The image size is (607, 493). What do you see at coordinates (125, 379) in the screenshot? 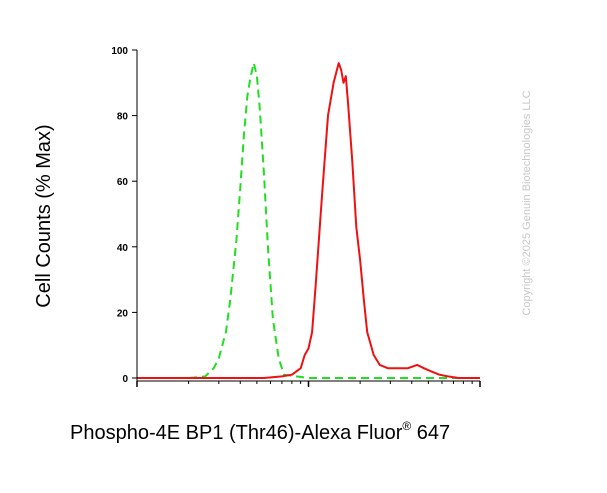
I see `y-tick-label: 0` at bounding box center [125, 379].